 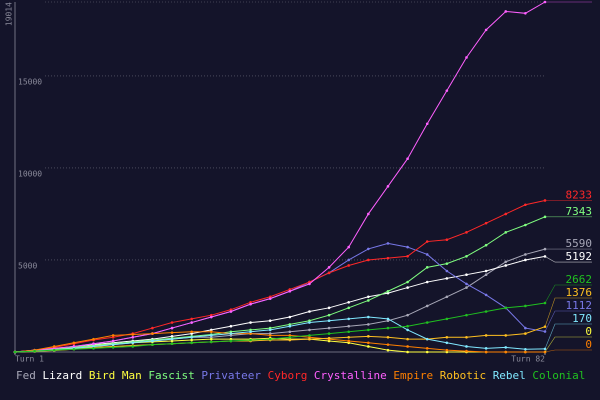 What do you see at coordinates (27, 265) in the screenshot?
I see `y-tick-label: 5000` at bounding box center [27, 265].